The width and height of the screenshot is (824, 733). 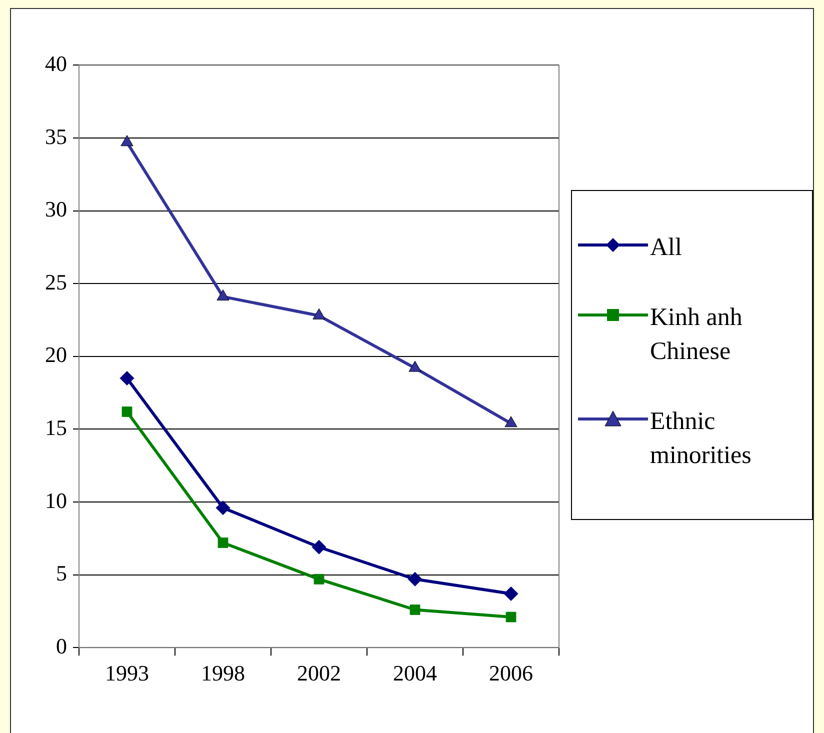 What do you see at coordinates (56, 355) in the screenshot?
I see `y-tick-label: 20` at bounding box center [56, 355].